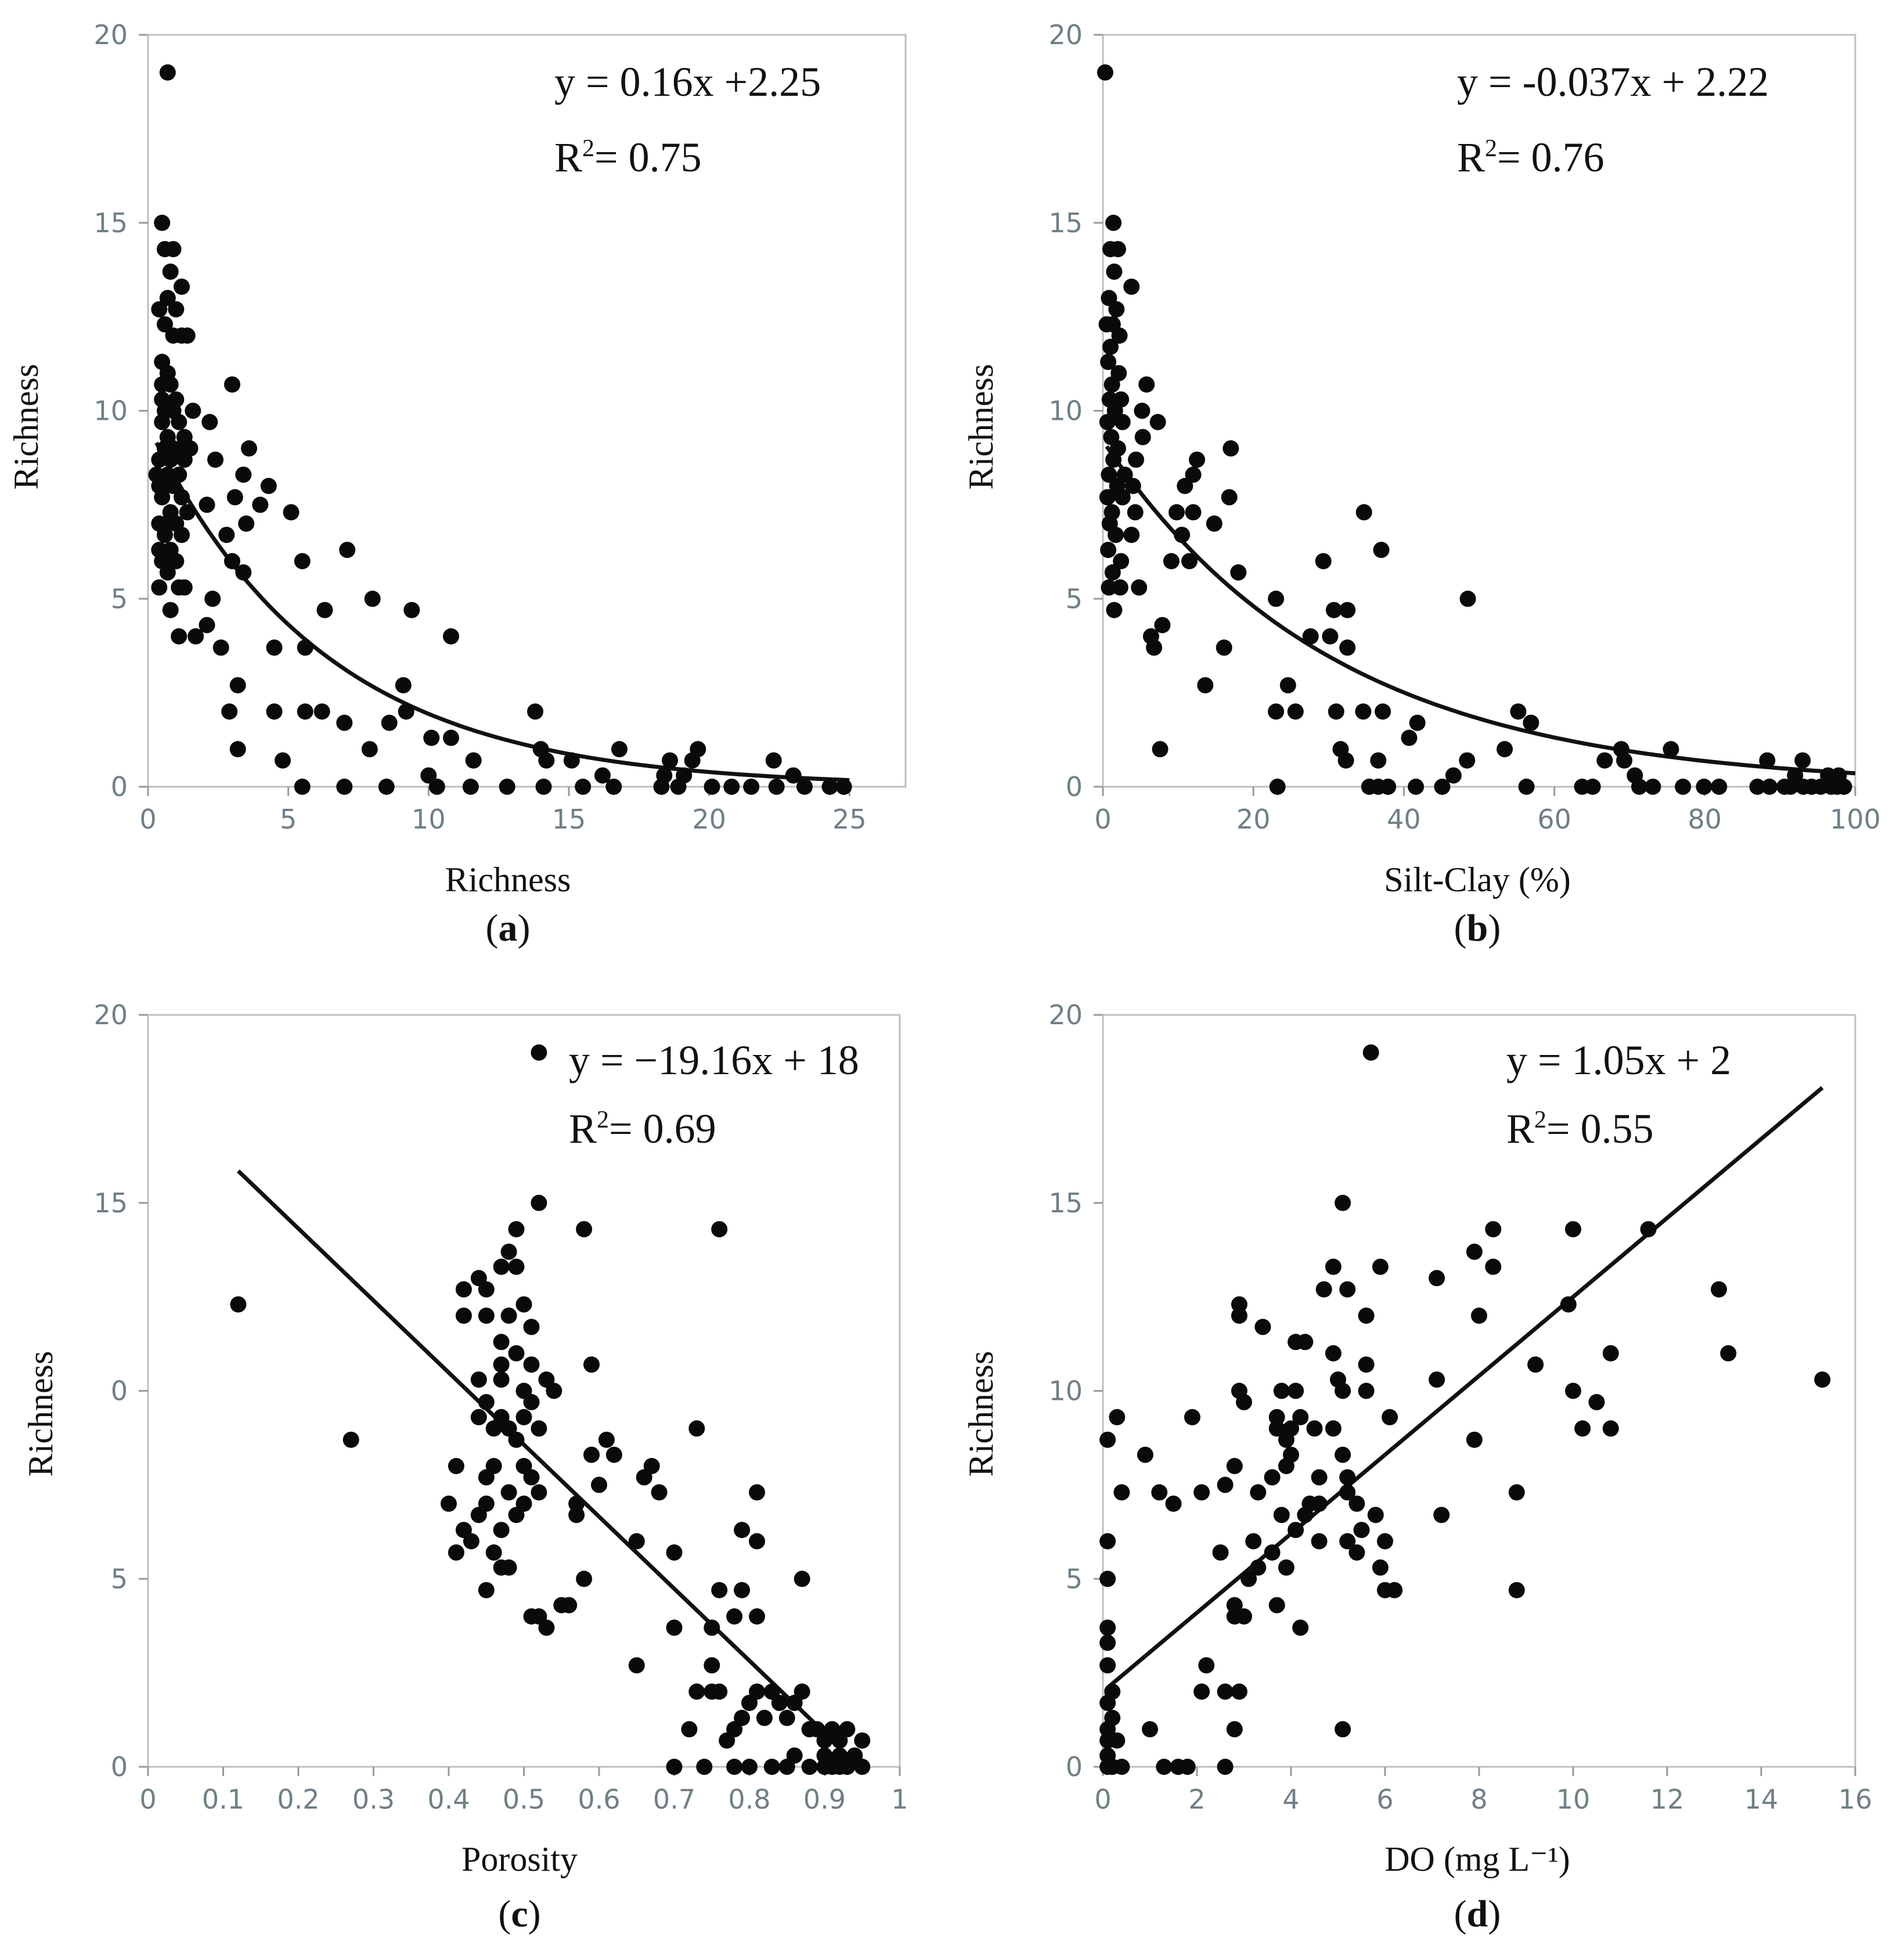 The height and width of the screenshot is (1959, 1904). What do you see at coordinates (110, 223) in the screenshot?
I see `y-tick-label-a: 15` at bounding box center [110, 223].